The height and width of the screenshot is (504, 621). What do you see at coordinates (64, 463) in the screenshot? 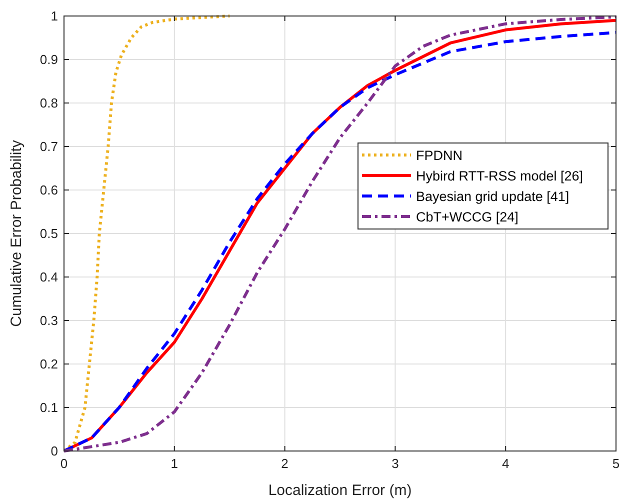
I see `x-tick-label: 0` at bounding box center [64, 463].